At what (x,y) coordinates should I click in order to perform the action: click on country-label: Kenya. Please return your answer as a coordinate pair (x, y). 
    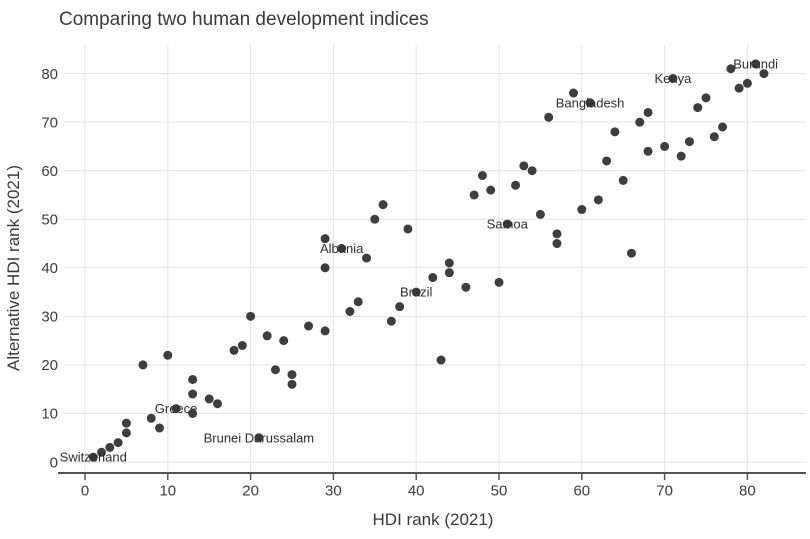
    Looking at the image, I should click on (673, 78).